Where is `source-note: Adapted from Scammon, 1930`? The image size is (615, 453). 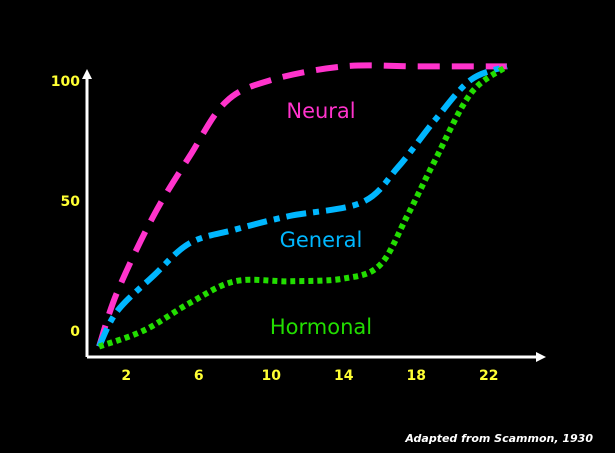
source-note: Adapted from Scammon, 1930 is located at coordinates (499, 438).